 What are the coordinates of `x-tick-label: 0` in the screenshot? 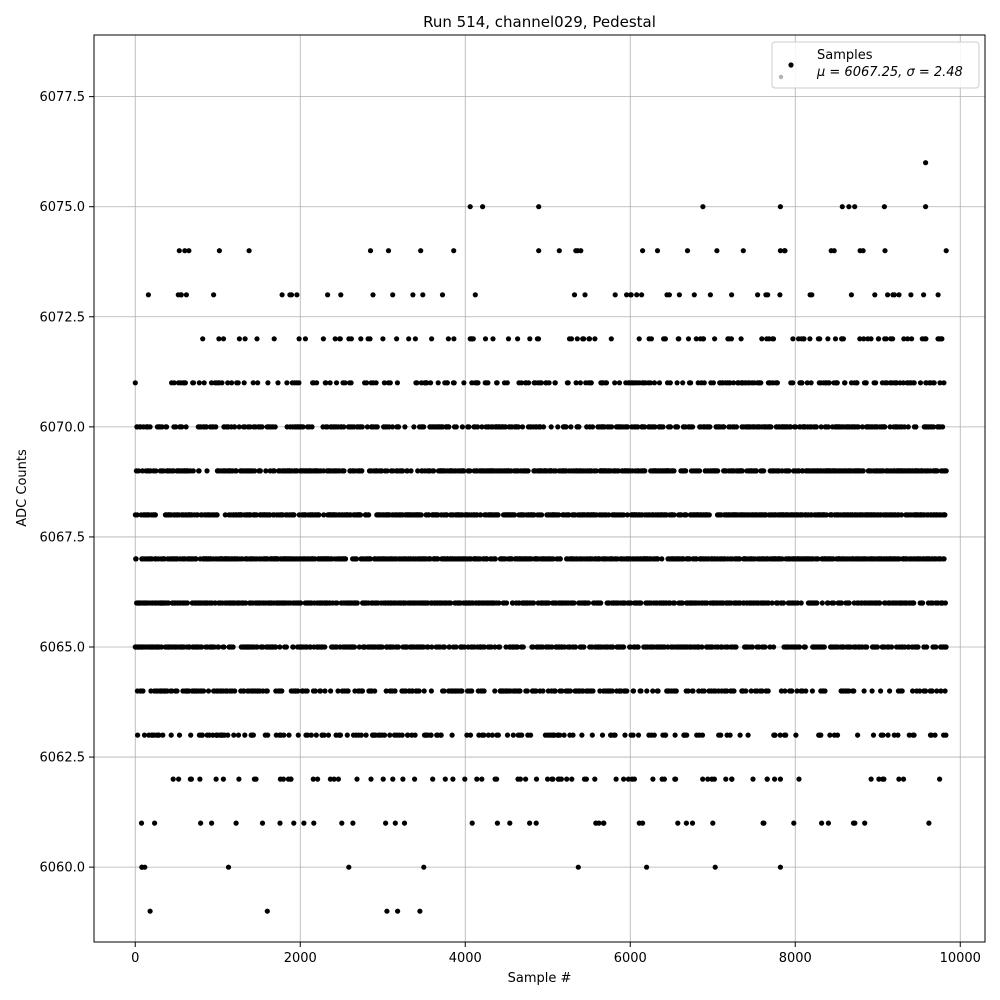 It's located at (135, 958).